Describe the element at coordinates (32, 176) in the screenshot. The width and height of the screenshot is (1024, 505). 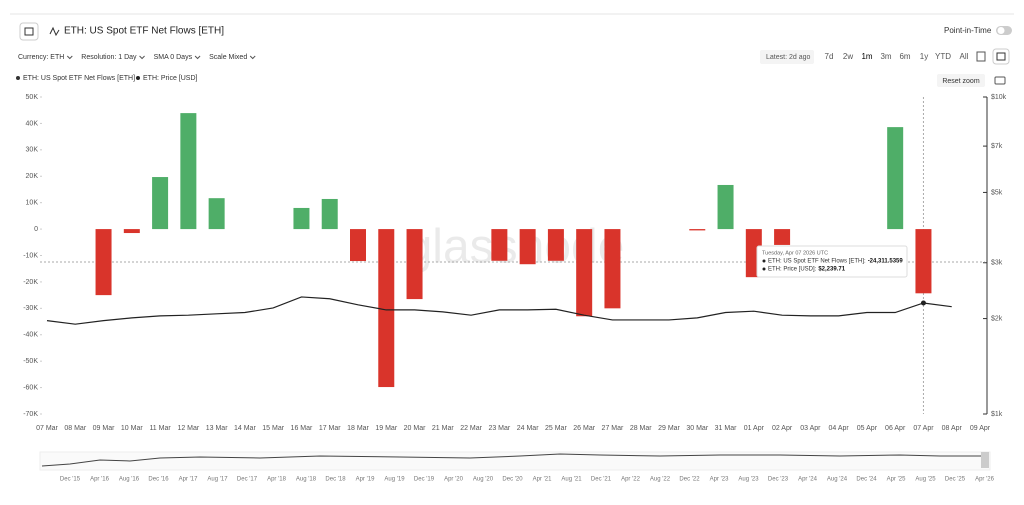
I see `y-tick-label: 20K` at that location.